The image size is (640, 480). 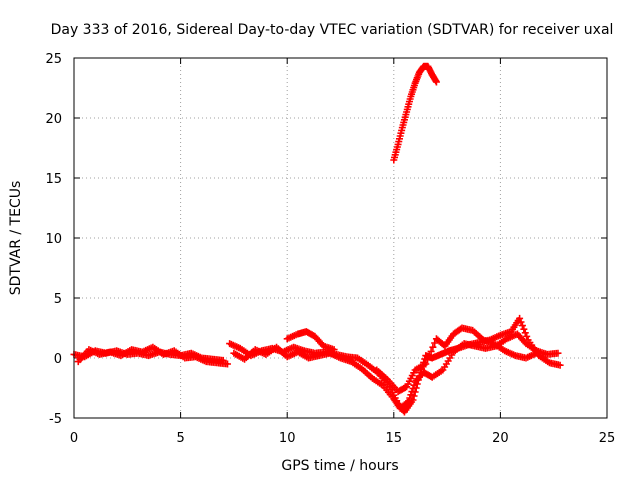 What do you see at coordinates (287, 438) in the screenshot?
I see `x-tick-label: 10` at bounding box center [287, 438].